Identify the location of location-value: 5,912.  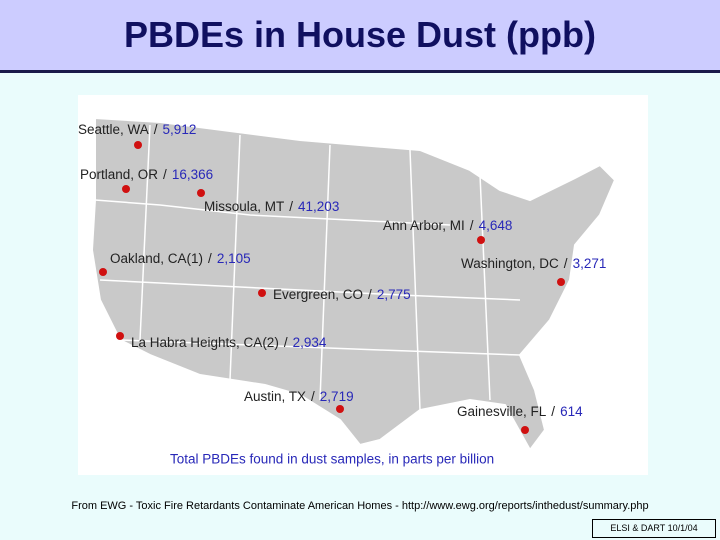
(180, 129).